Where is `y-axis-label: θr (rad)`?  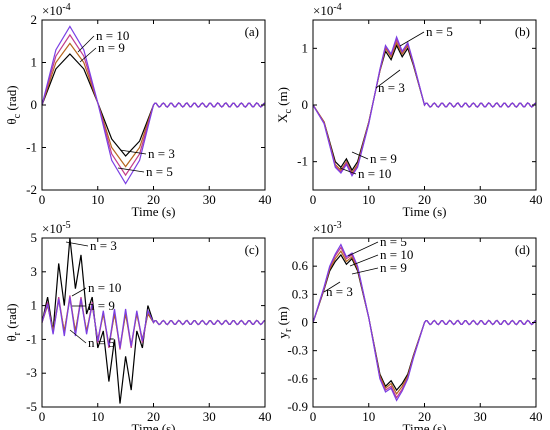 y-axis-label: θr (rad) is located at coordinates (13, 322).